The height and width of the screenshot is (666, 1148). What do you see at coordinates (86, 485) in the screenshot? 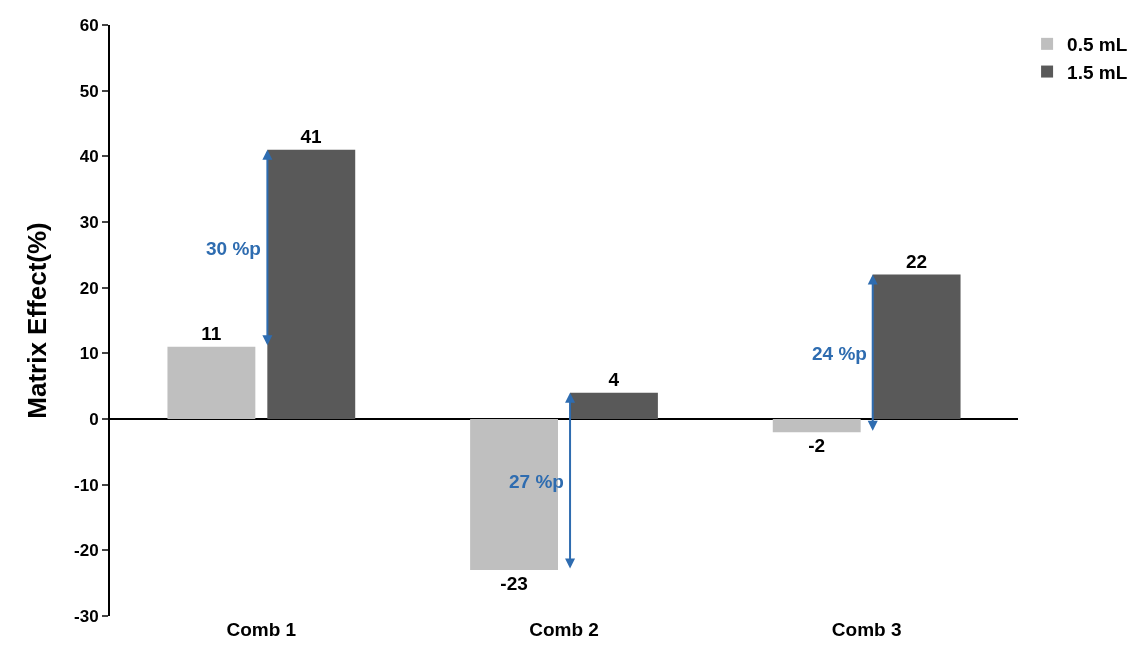
I see `y-tick-label: -10` at bounding box center [86, 485].